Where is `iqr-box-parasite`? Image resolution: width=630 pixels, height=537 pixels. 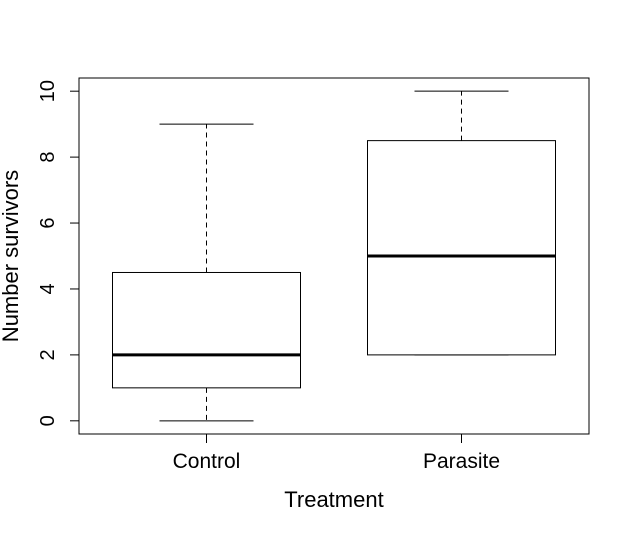
iqr-box-parasite is located at coordinates (461, 248).